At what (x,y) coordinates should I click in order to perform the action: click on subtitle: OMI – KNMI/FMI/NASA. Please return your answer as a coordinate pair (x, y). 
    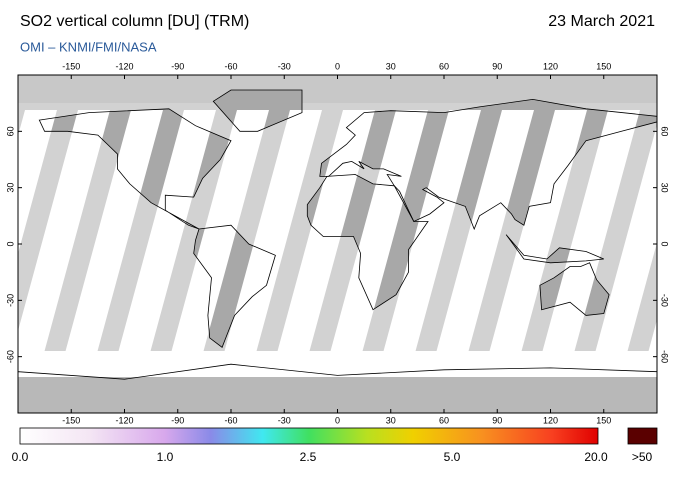
    Looking at the image, I should click on (88, 46).